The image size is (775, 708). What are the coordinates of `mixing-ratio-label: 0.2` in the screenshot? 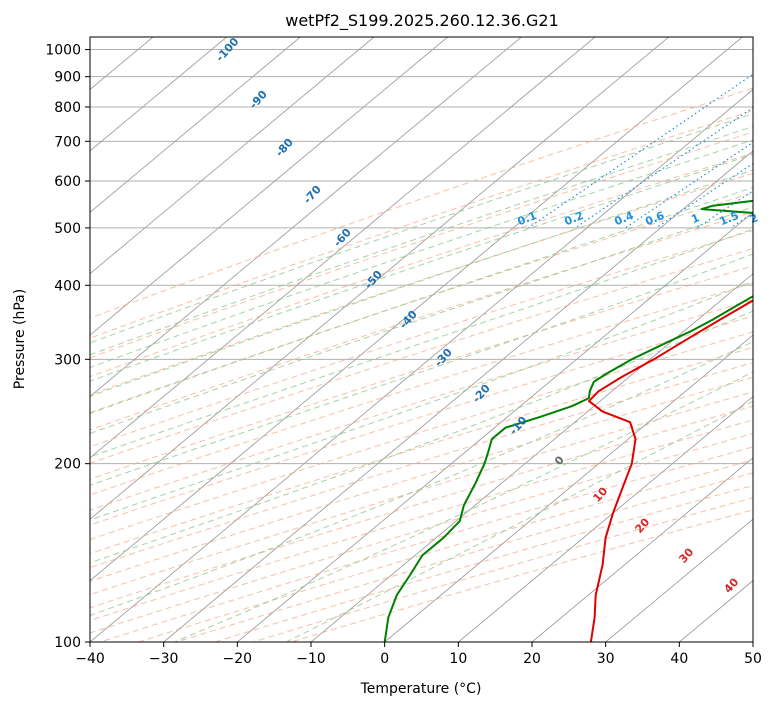 It's located at (574, 218).